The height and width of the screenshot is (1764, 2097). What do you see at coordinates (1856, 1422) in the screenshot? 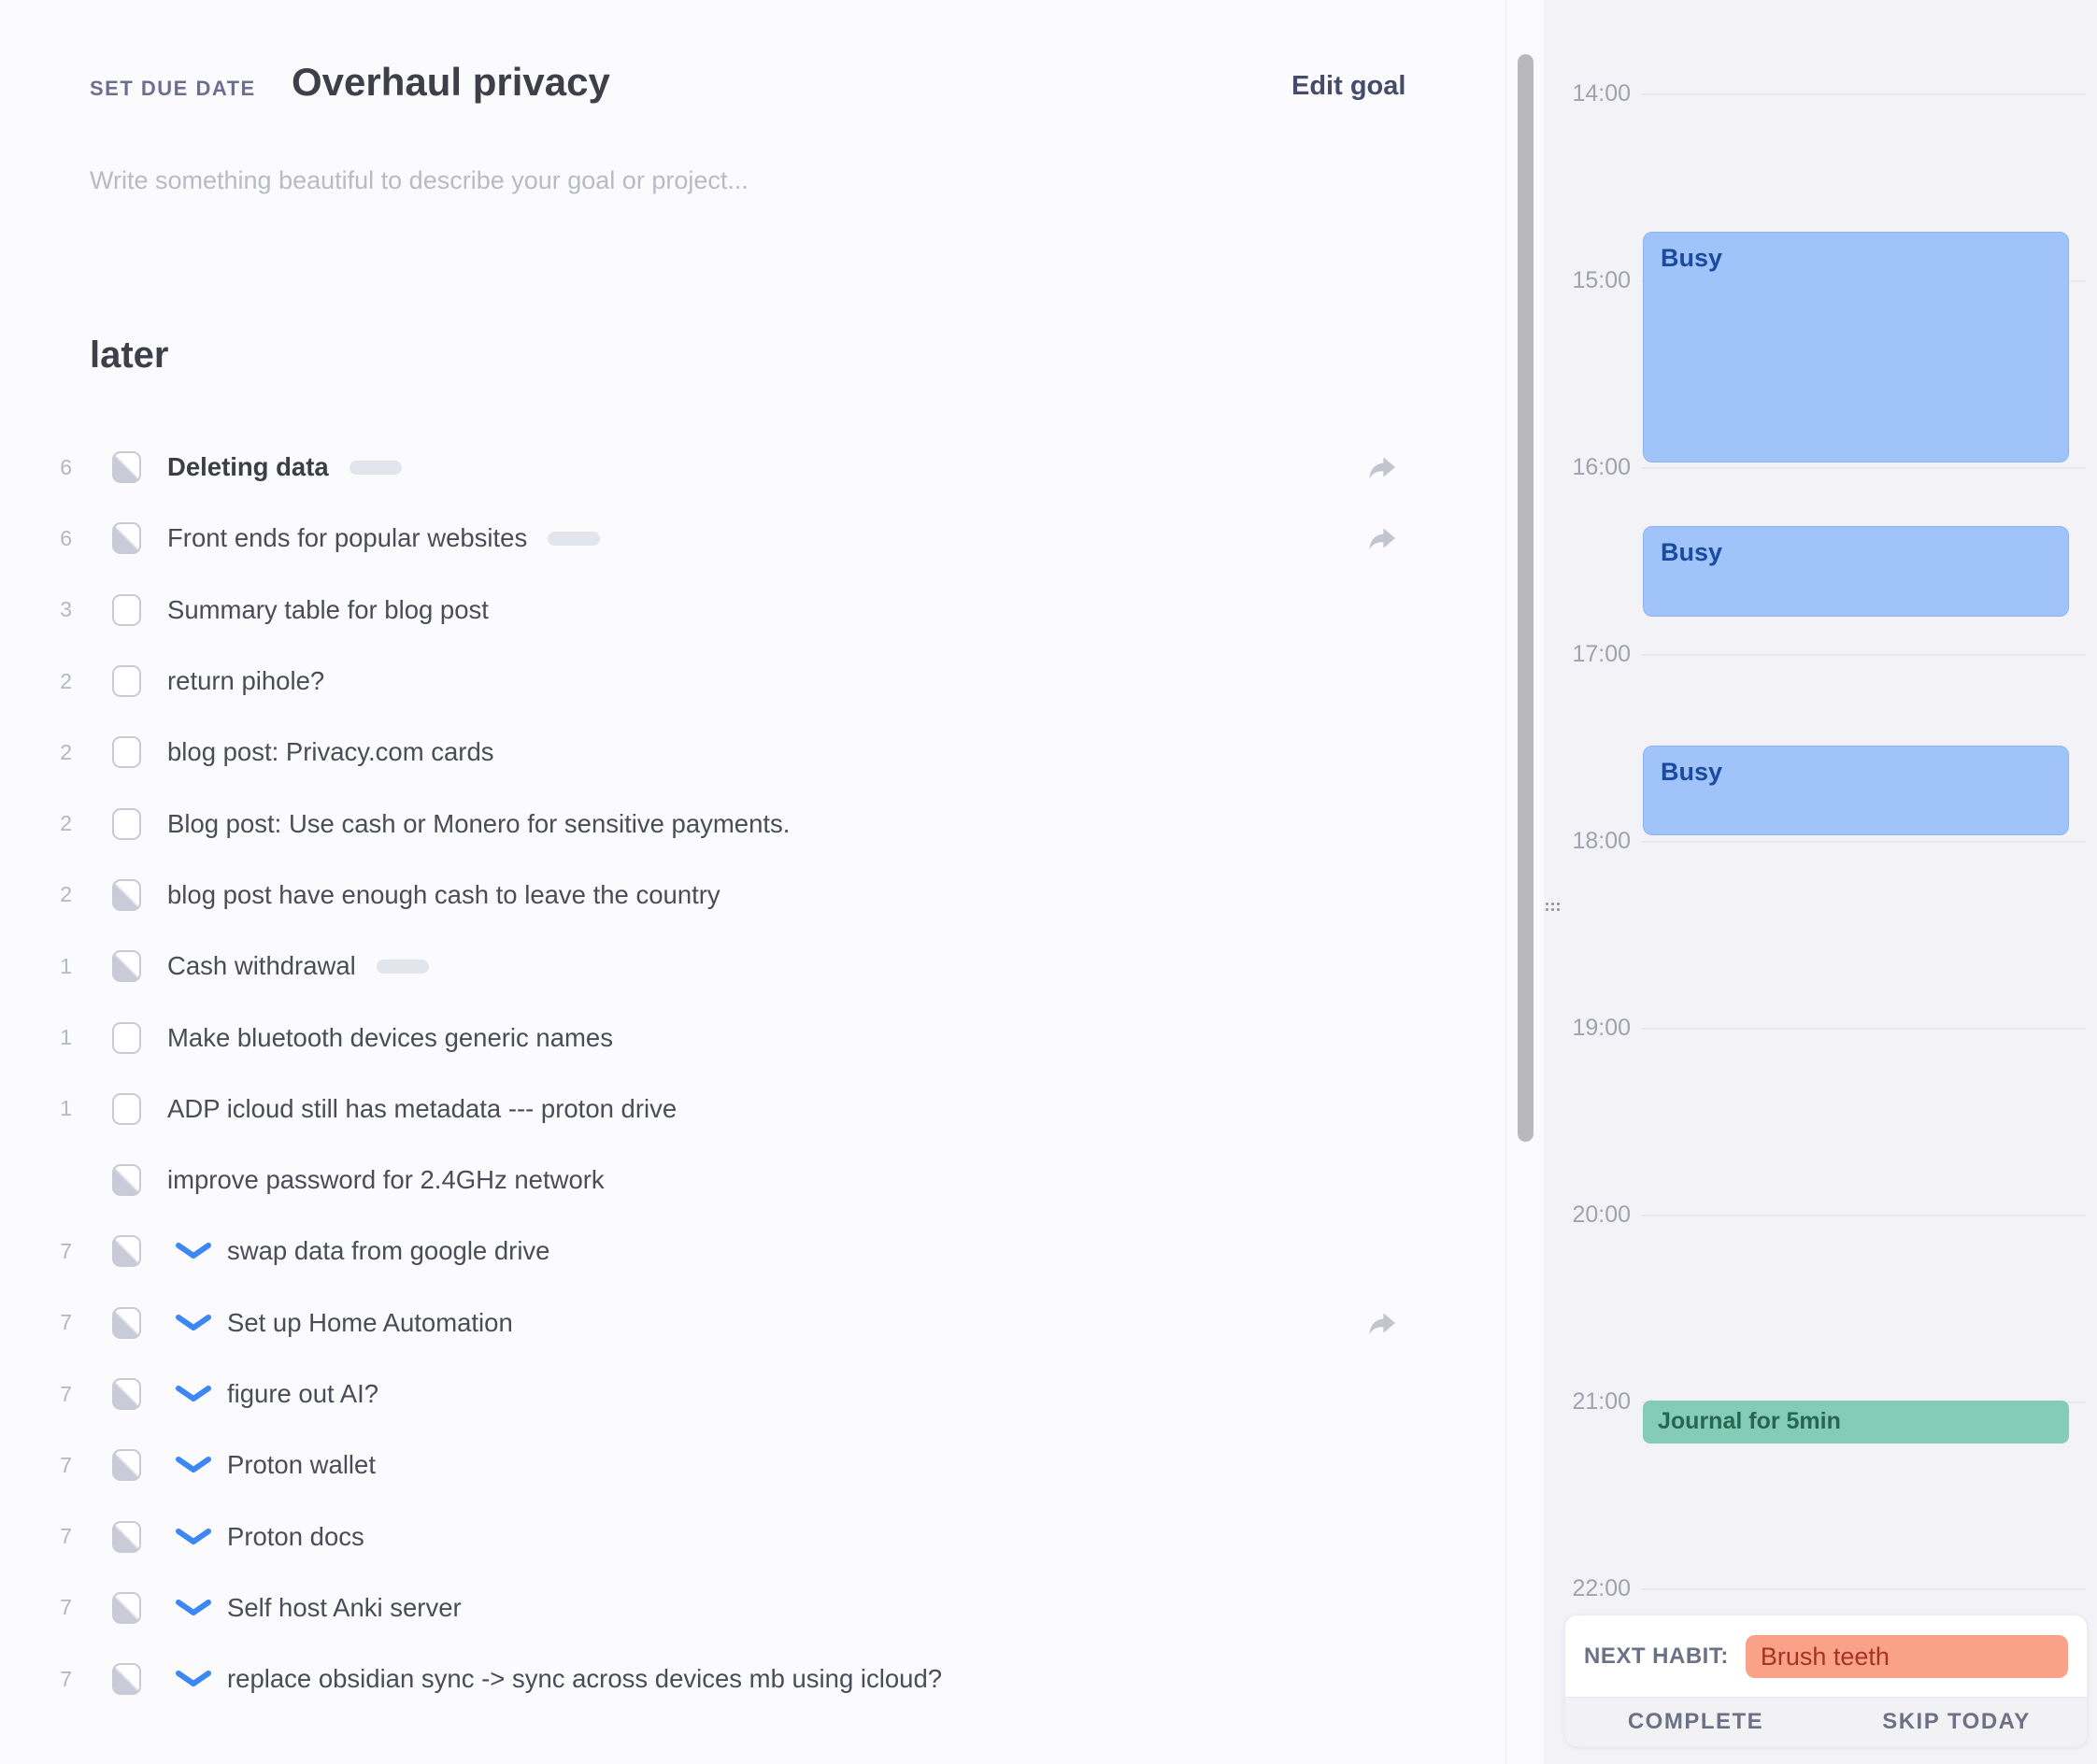
I see `habit-event: Journal for 5min` at bounding box center [1856, 1422].